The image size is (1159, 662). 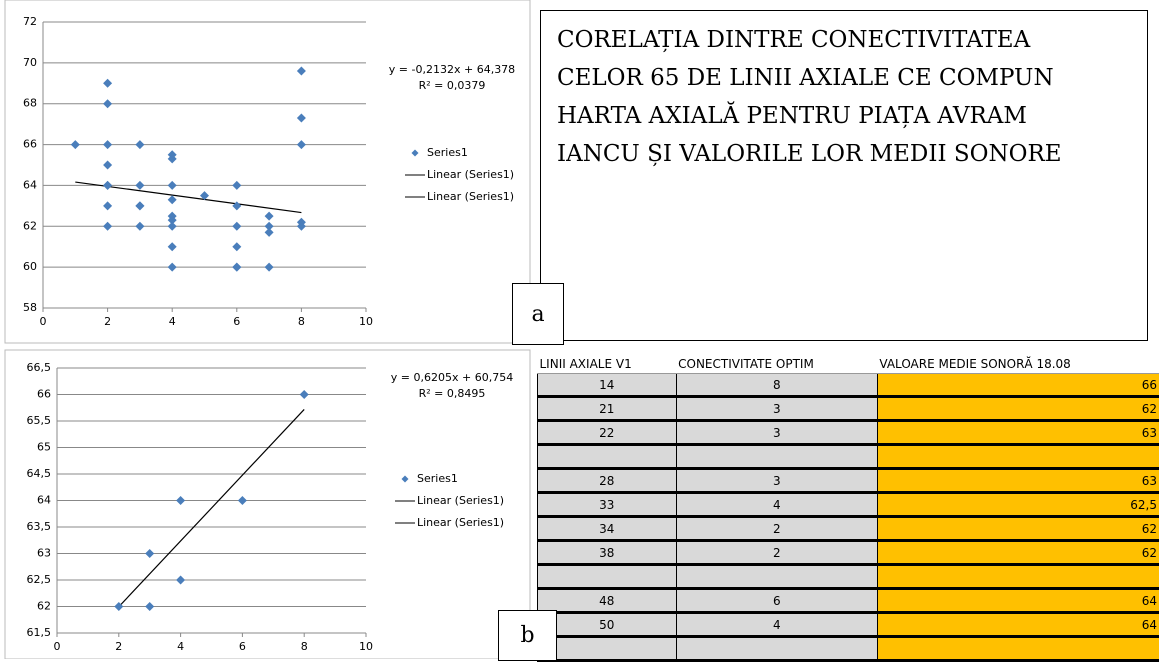 I want to click on table-cell: 8, so click(x=776, y=385).